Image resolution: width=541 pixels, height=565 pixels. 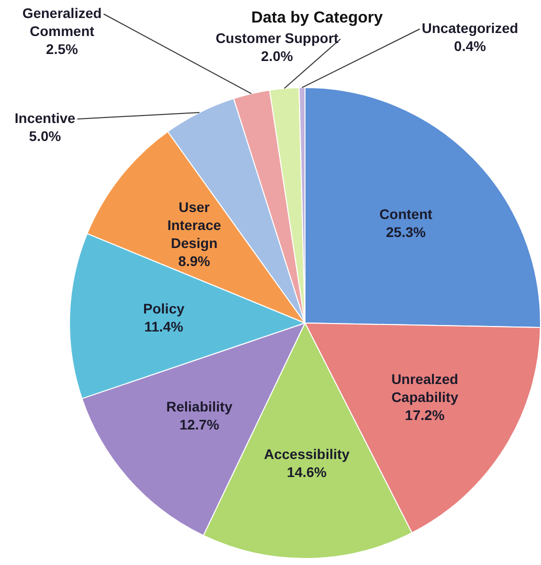 What do you see at coordinates (277, 56) in the screenshot?
I see `data-label: 2.0%` at bounding box center [277, 56].